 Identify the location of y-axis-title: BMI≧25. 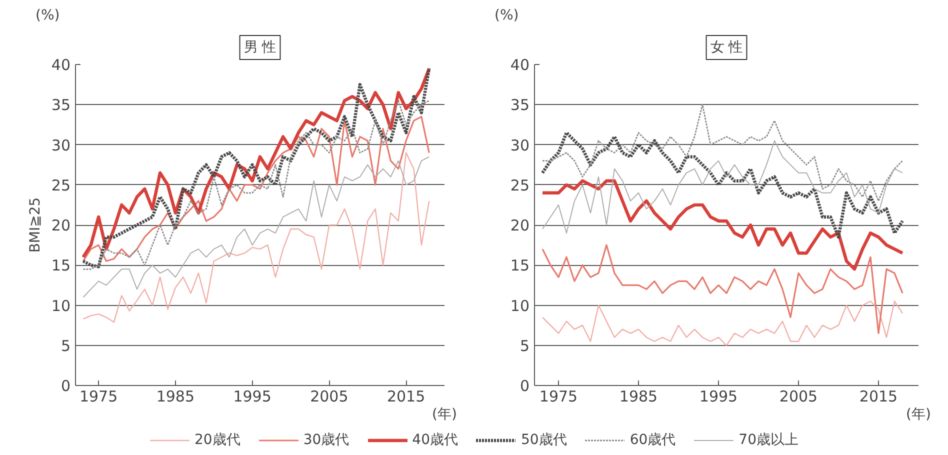
(35, 225).